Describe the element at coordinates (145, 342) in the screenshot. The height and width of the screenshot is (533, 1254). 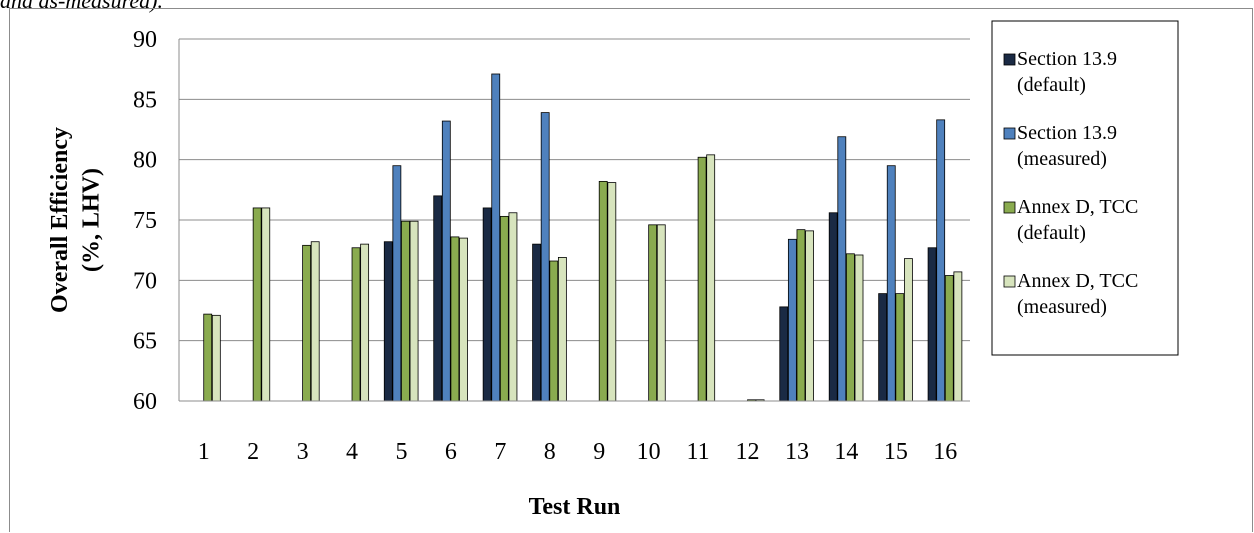
I see `y-tick-label: 65` at that location.